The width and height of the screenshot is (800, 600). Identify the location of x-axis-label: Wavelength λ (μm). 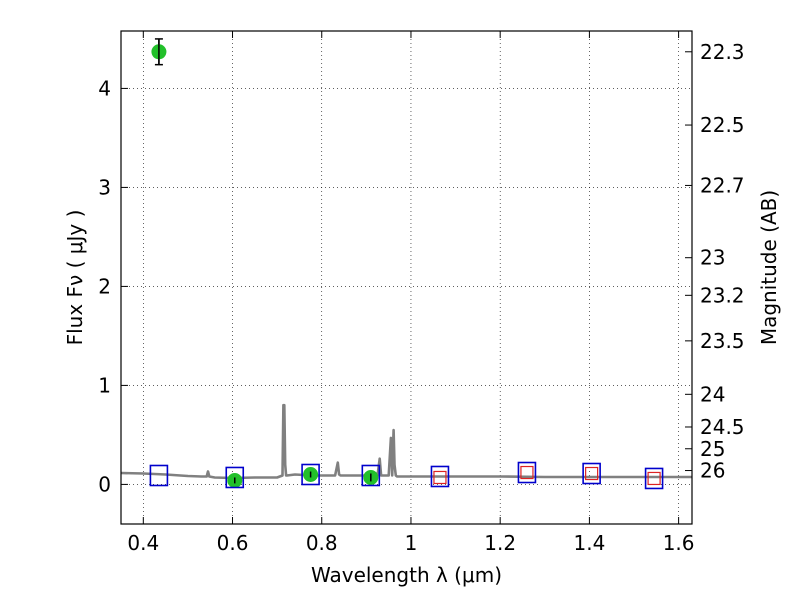
(406, 575).